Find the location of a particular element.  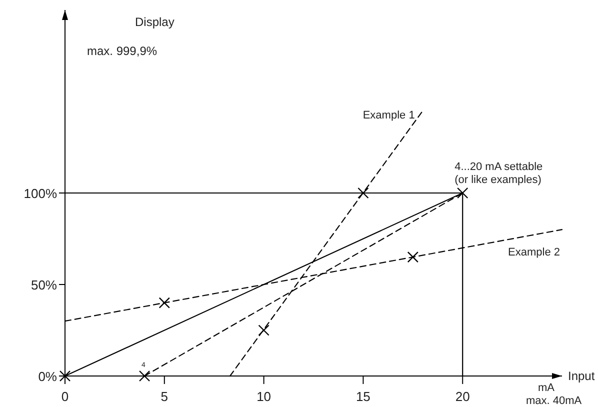

annotation: max. 999,9% is located at coordinates (122, 51).